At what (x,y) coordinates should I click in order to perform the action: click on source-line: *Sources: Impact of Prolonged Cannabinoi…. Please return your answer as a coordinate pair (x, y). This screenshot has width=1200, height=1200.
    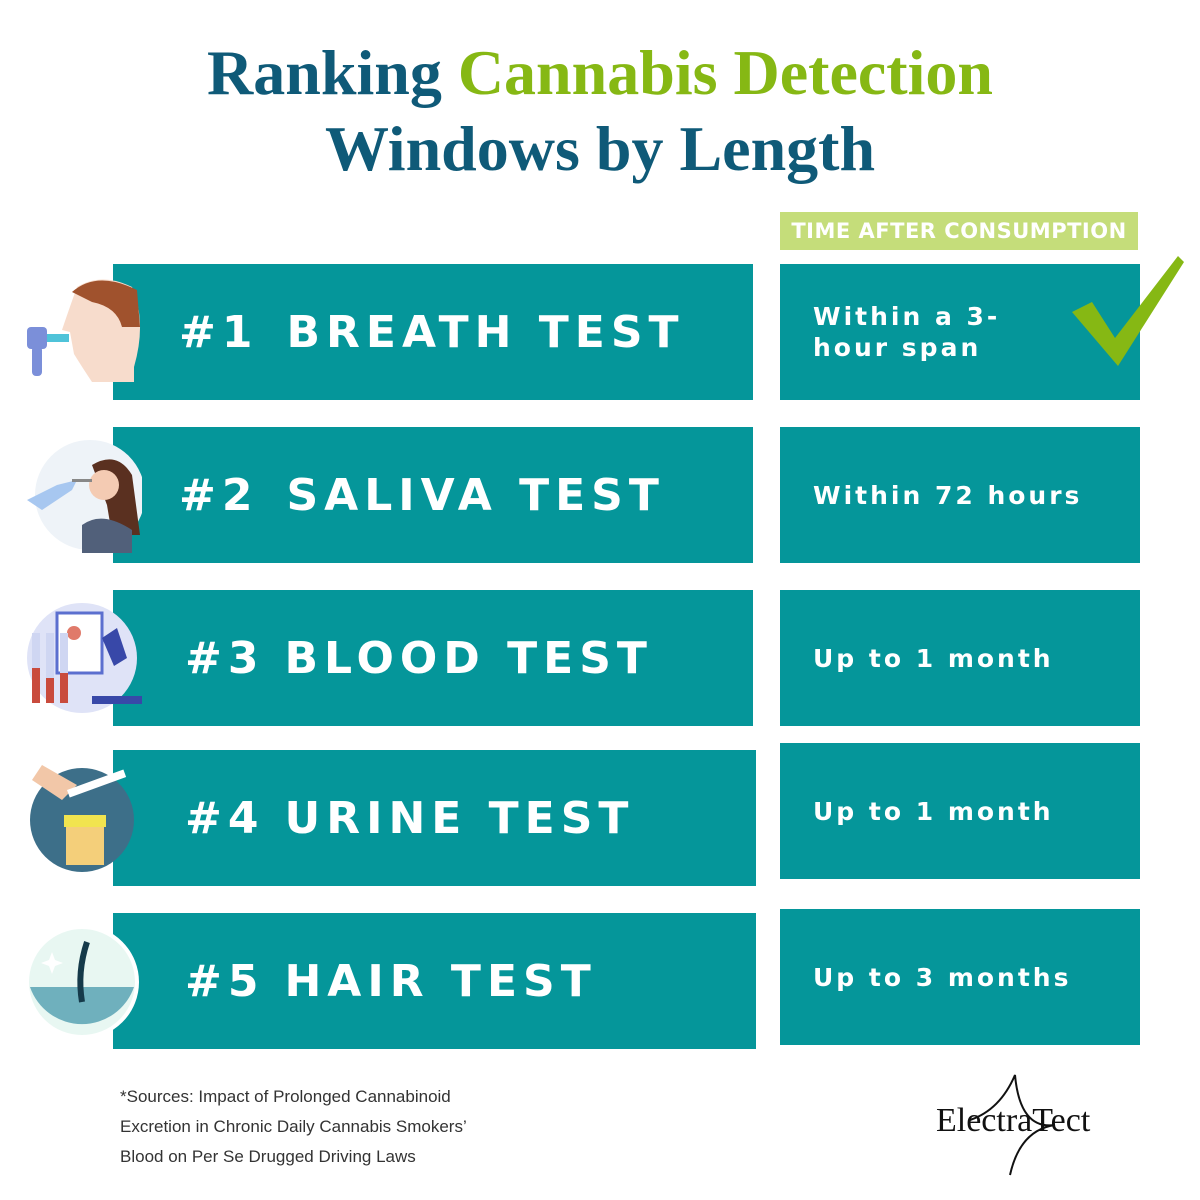
    Looking at the image, I should click on (285, 1096).